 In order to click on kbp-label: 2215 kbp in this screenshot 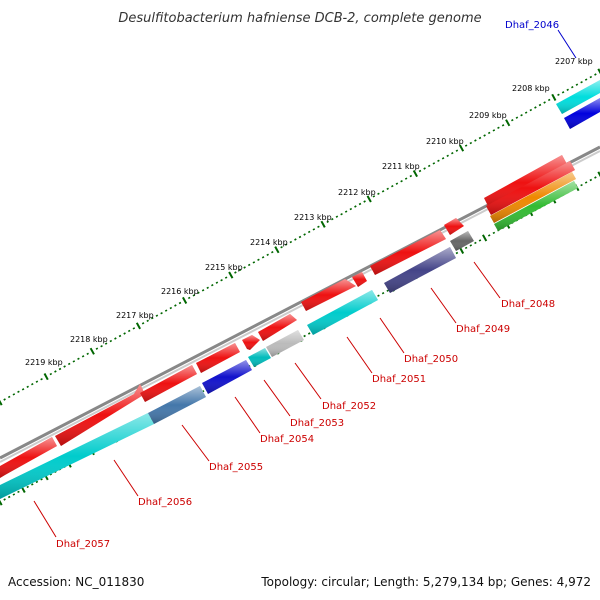, I will do `click(224, 267)`.